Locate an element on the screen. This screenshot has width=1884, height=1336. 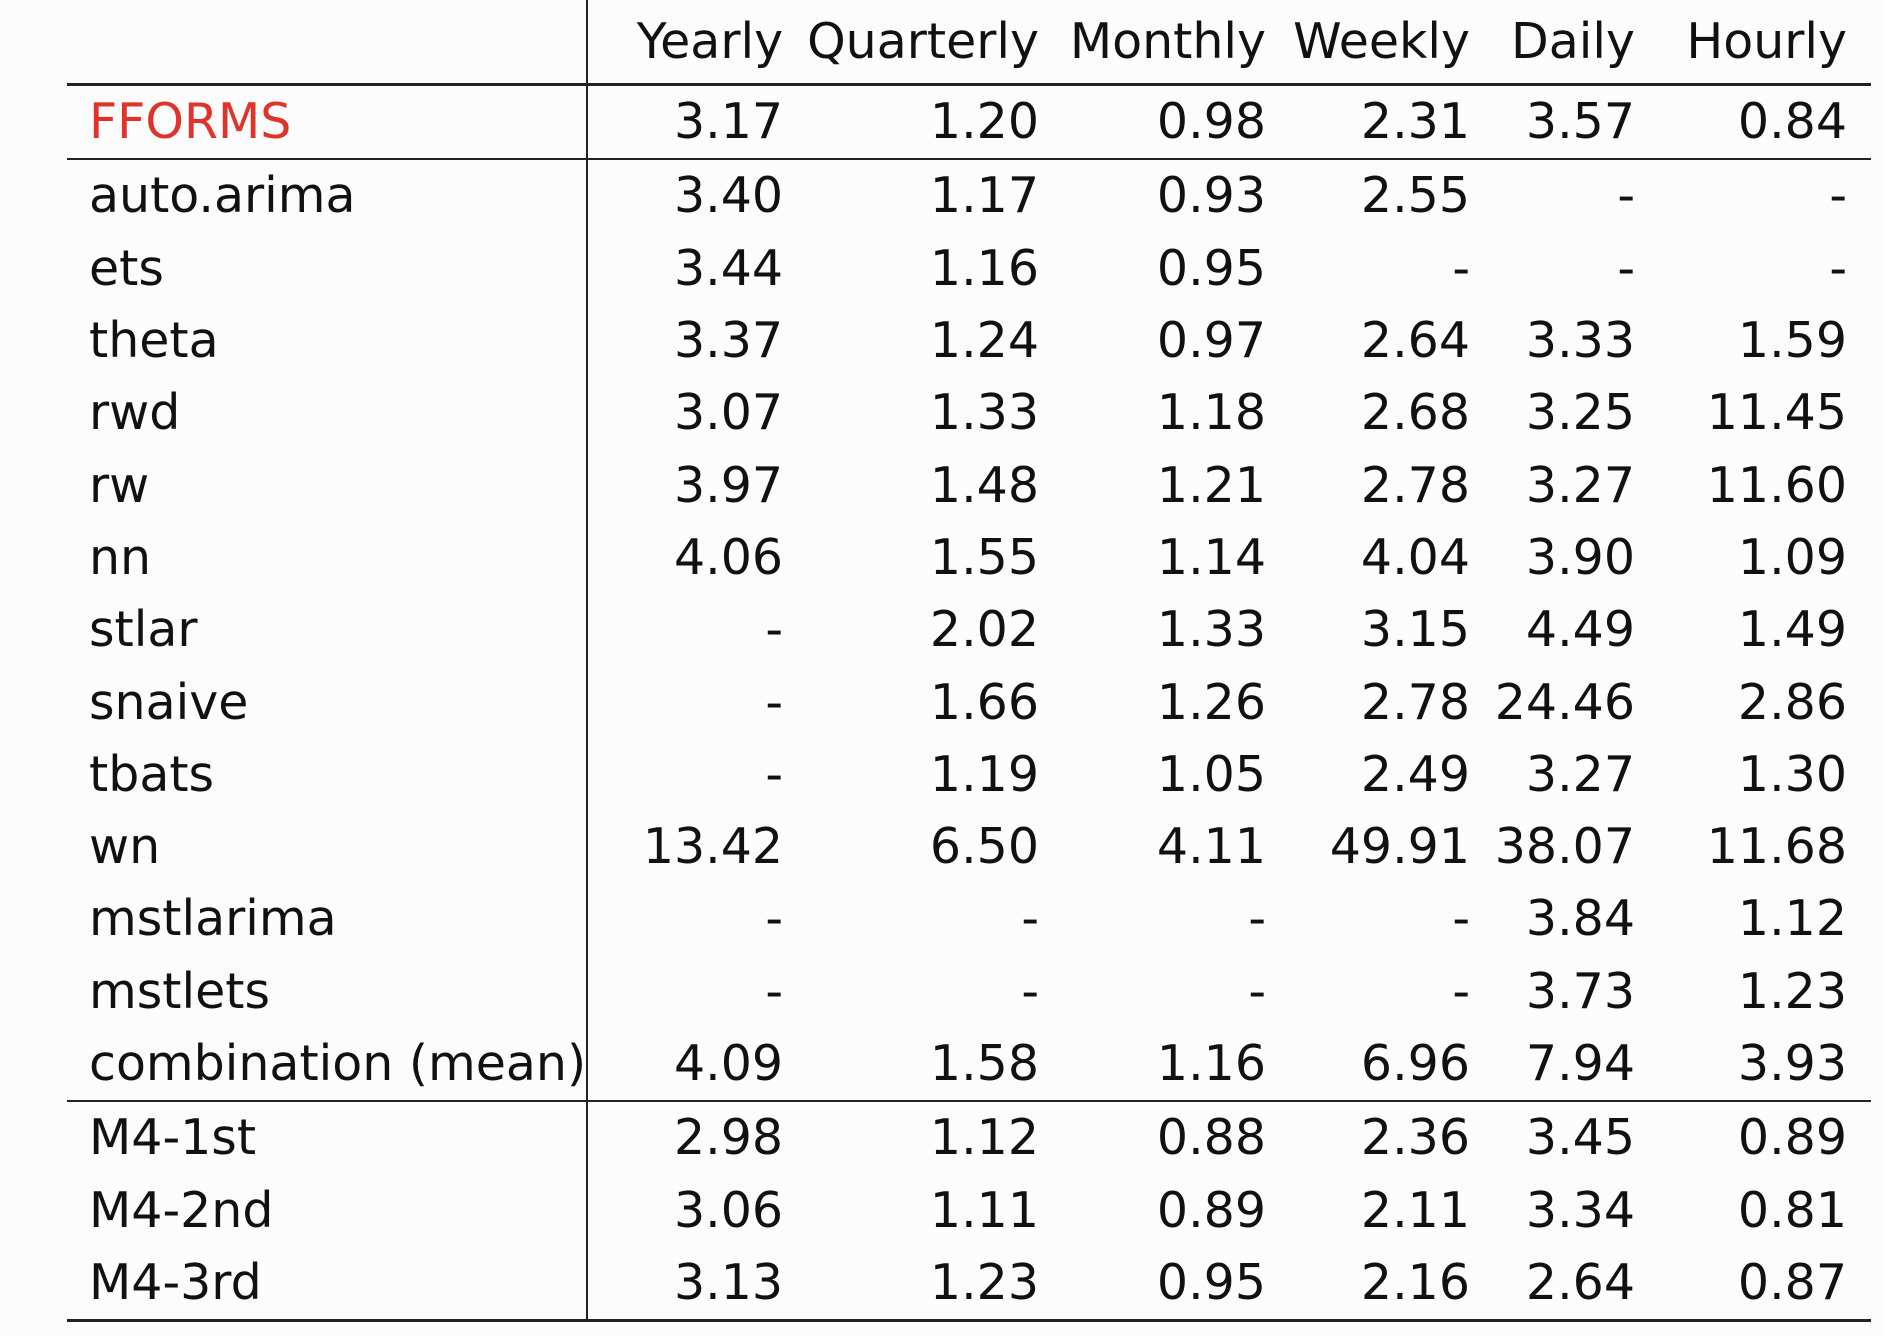
value-cell: 4.06 is located at coordinates (728, 557).